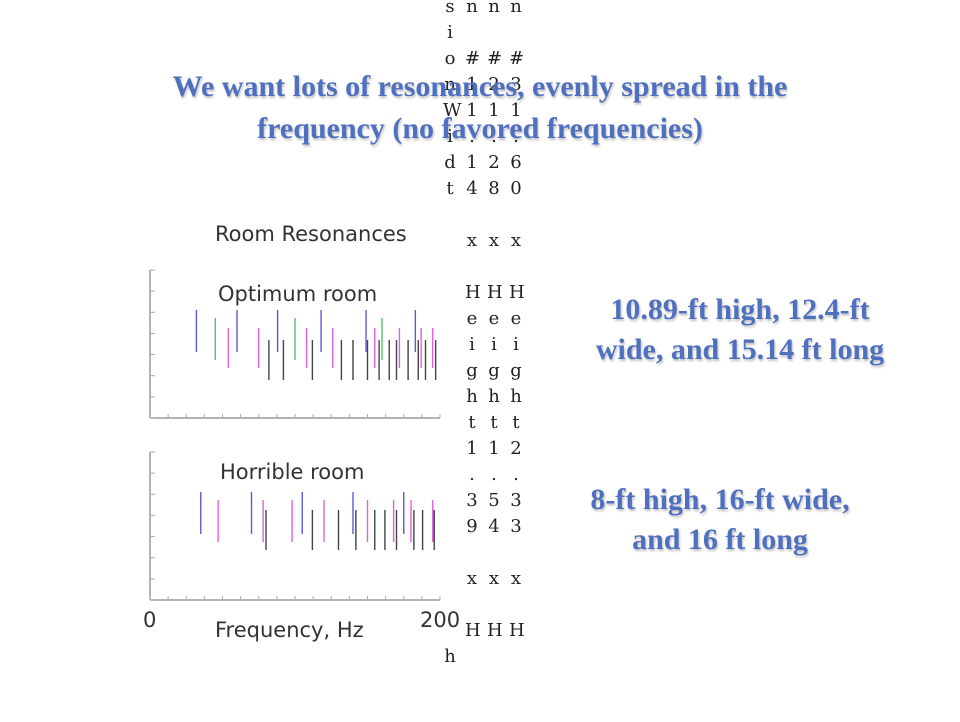  I want to click on panel-horrible-label: Horrible room, so click(292, 472).